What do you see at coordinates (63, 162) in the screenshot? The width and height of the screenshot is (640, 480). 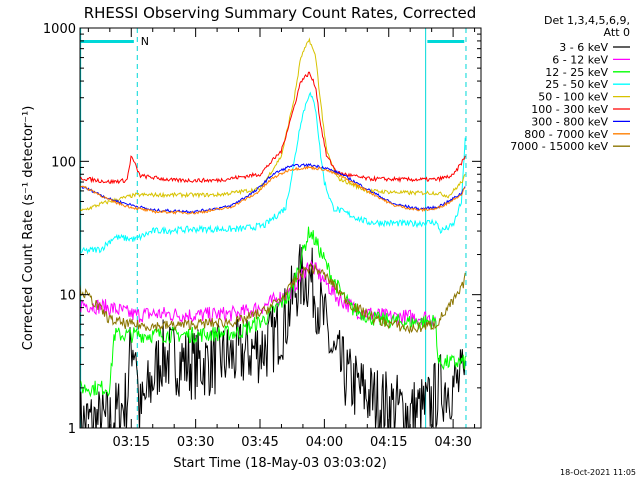 I see `y-tick-label: 100` at bounding box center [63, 162].